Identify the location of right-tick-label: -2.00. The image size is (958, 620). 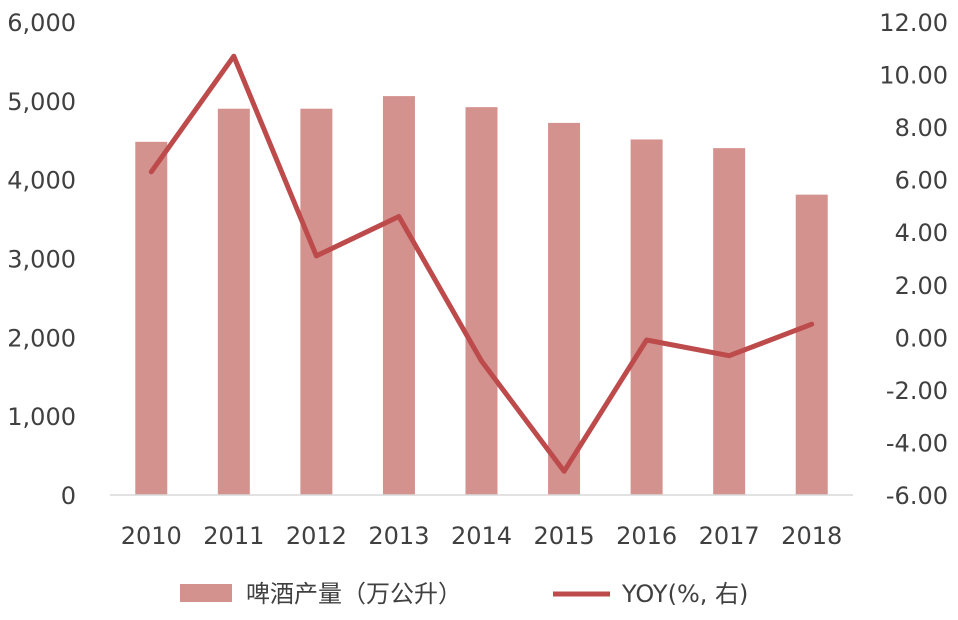
(917, 391).